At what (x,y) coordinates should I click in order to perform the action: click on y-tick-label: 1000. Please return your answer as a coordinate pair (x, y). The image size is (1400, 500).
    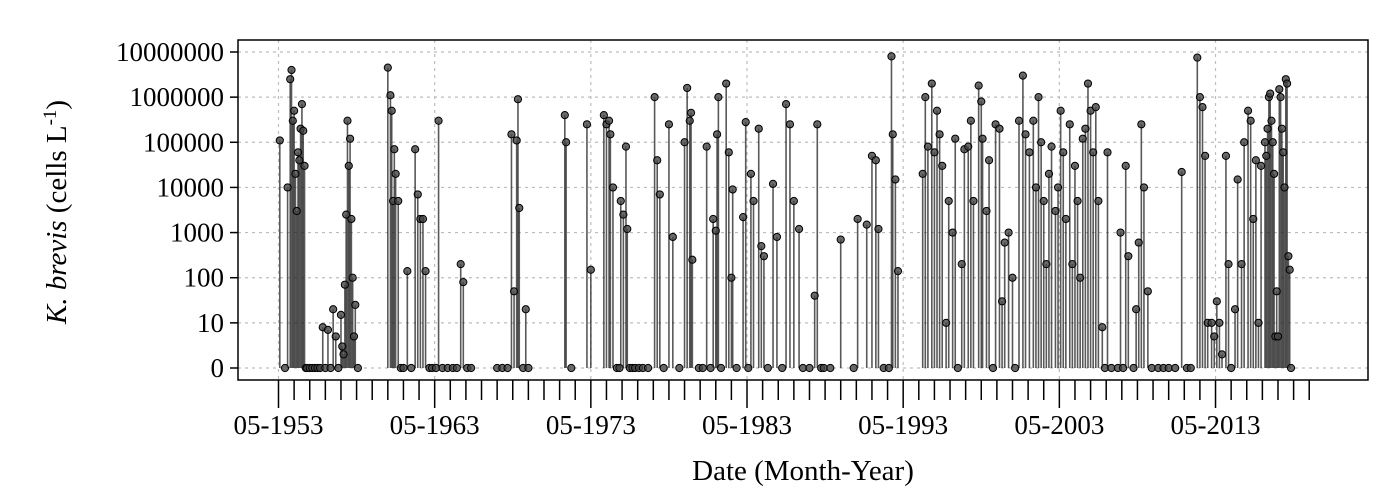
    Looking at the image, I should click on (197, 233).